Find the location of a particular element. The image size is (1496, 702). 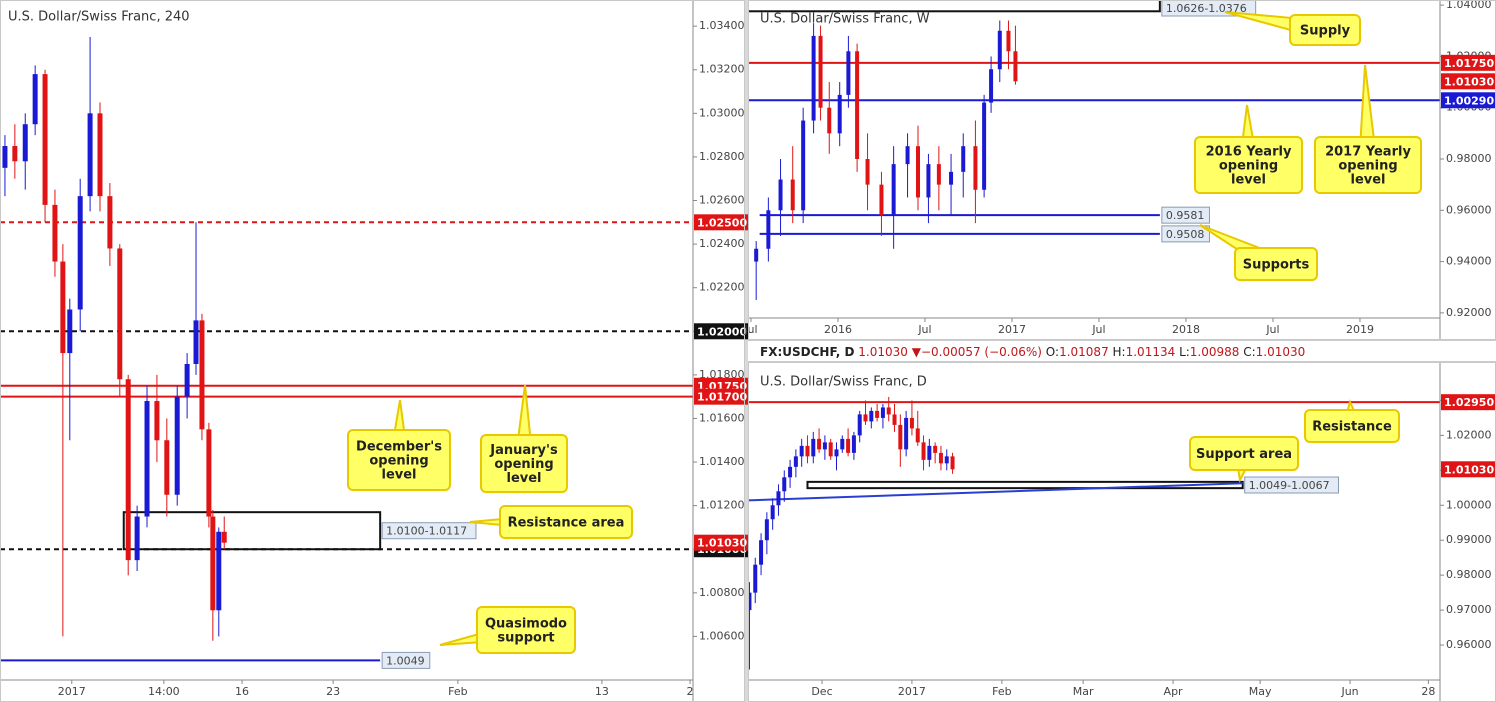

x-tick-label: 2018 is located at coordinates (1186, 329).